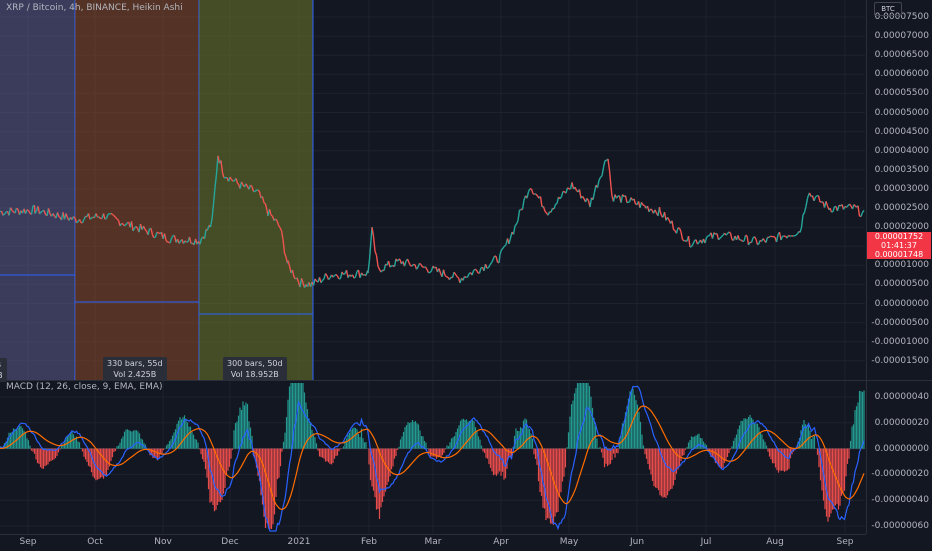 The width and height of the screenshot is (932, 551). What do you see at coordinates (845, 542) in the screenshot?
I see `time-label: Sep` at bounding box center [845, 542].